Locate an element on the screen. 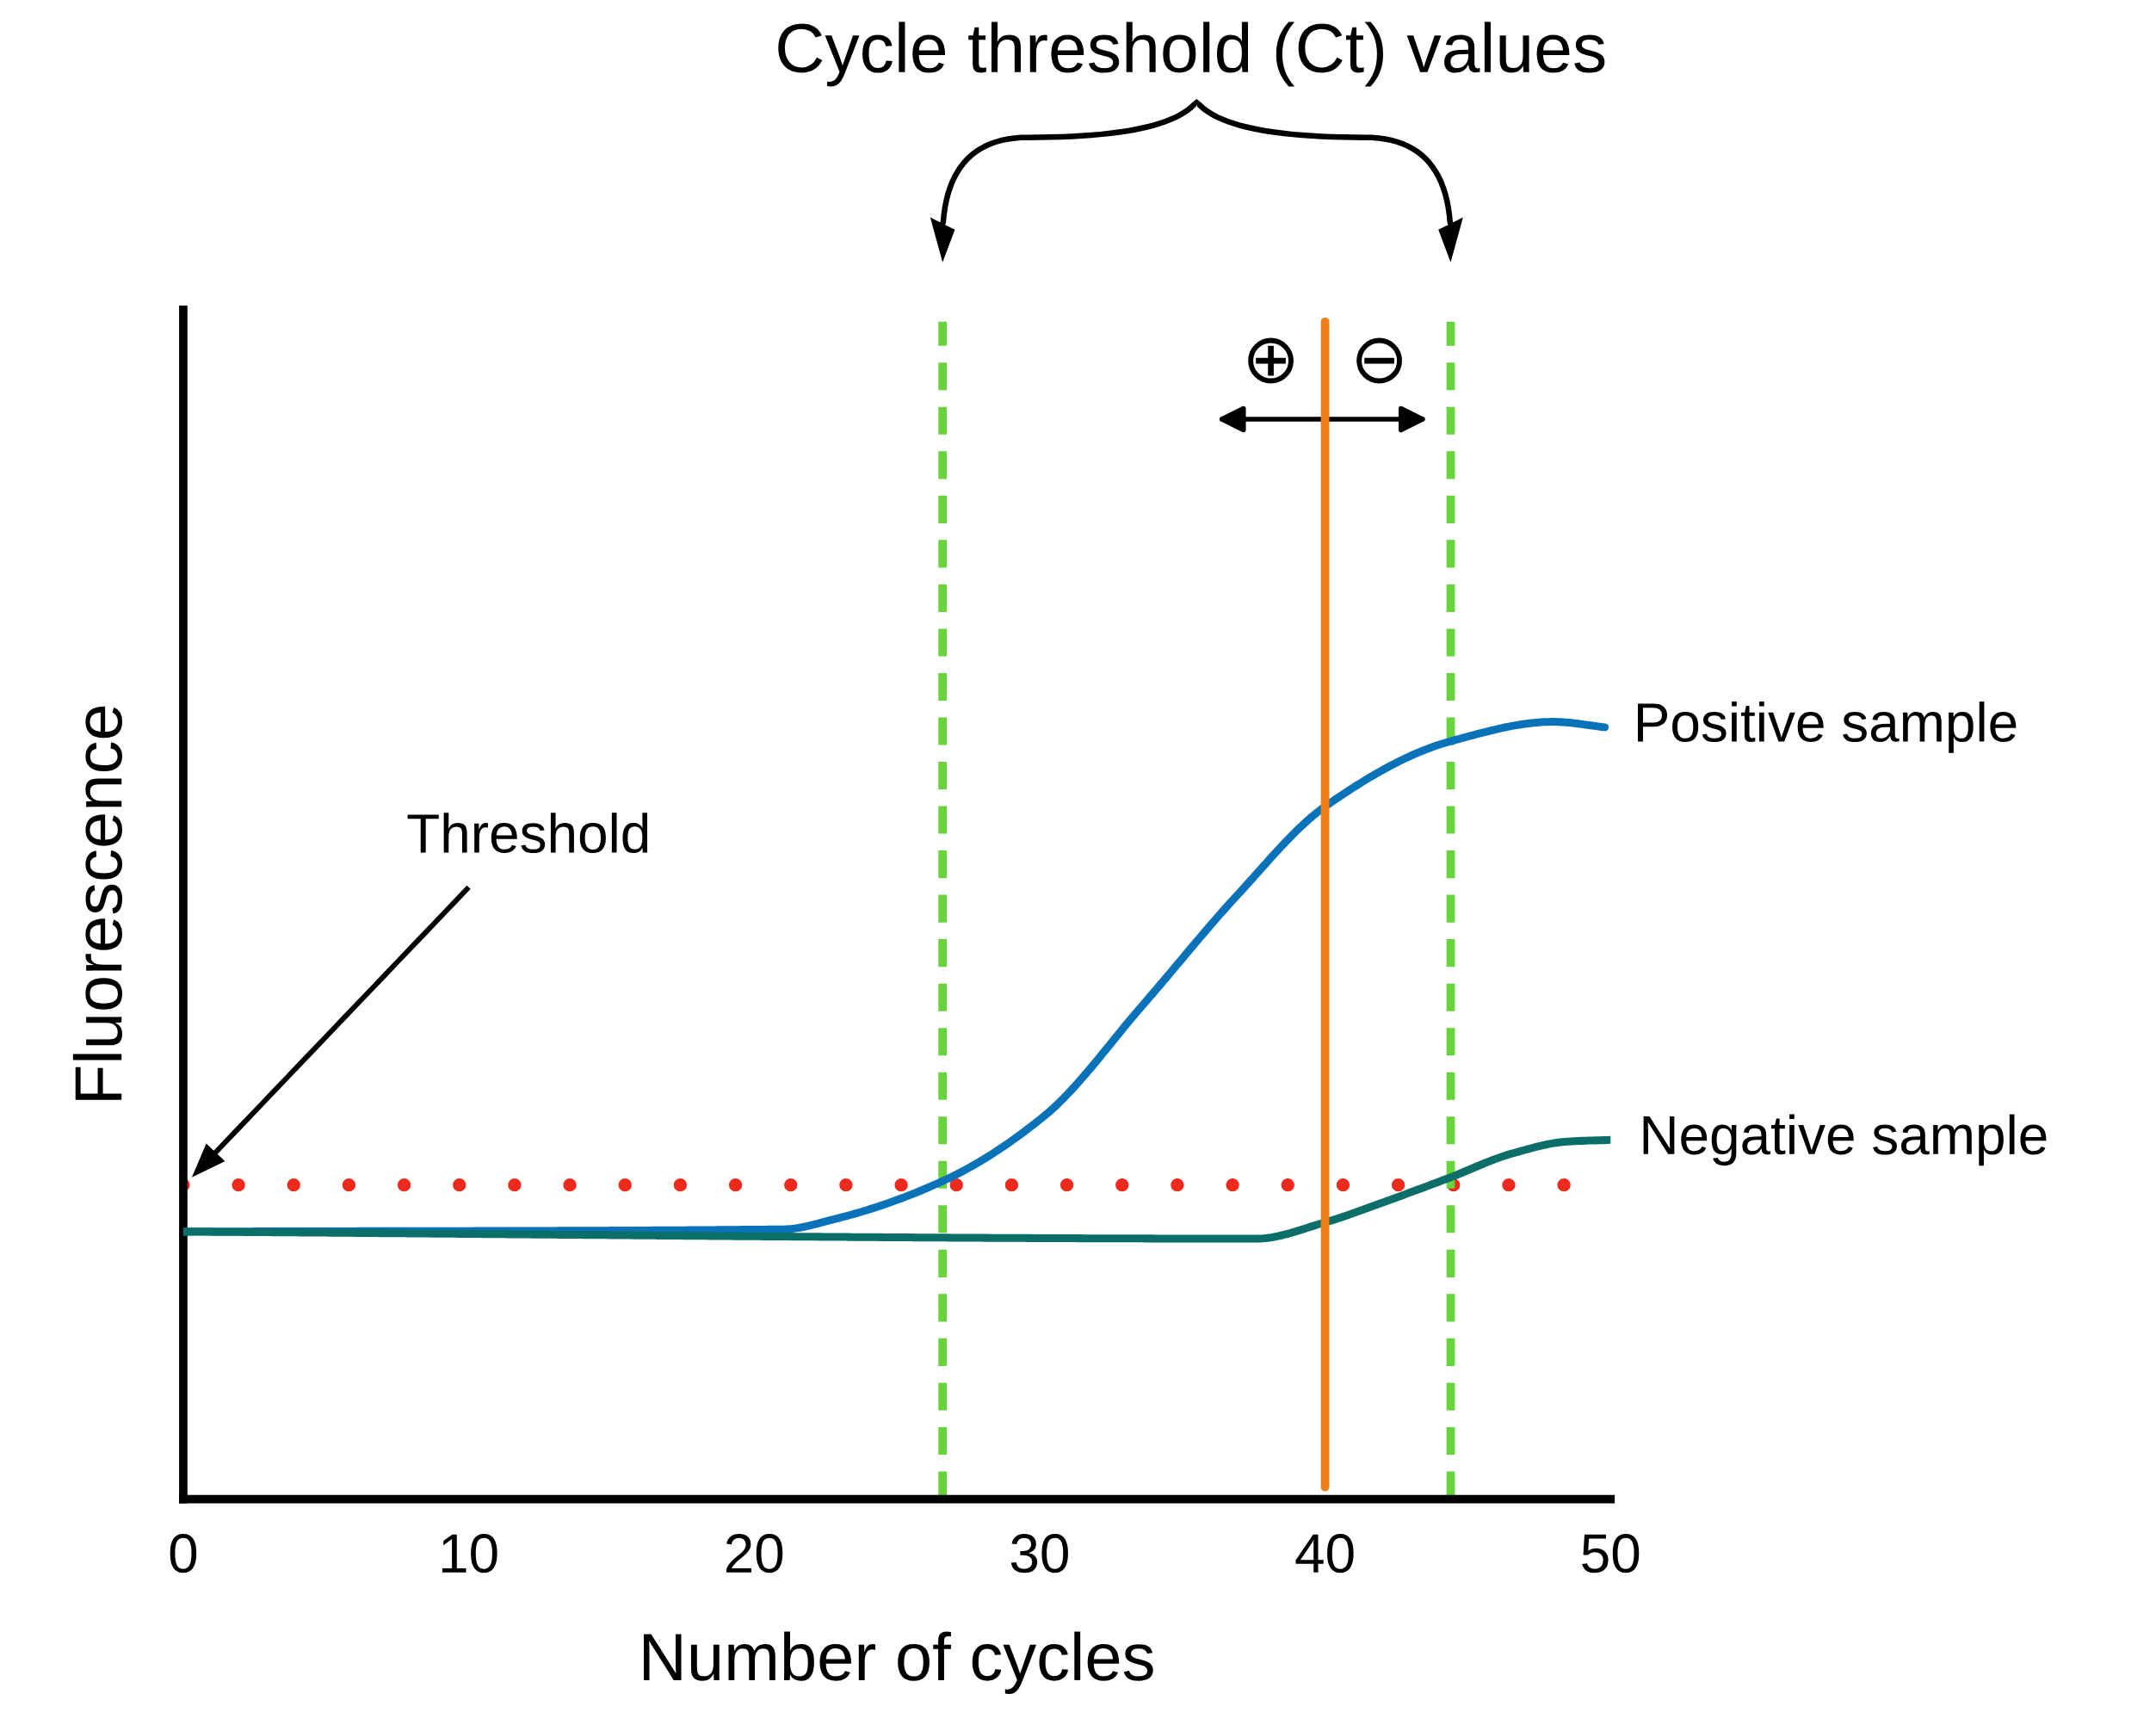 The width and height of the screenshot is (2156, 1731). series-label: Positive sample is located at coordinates (1827, 727).